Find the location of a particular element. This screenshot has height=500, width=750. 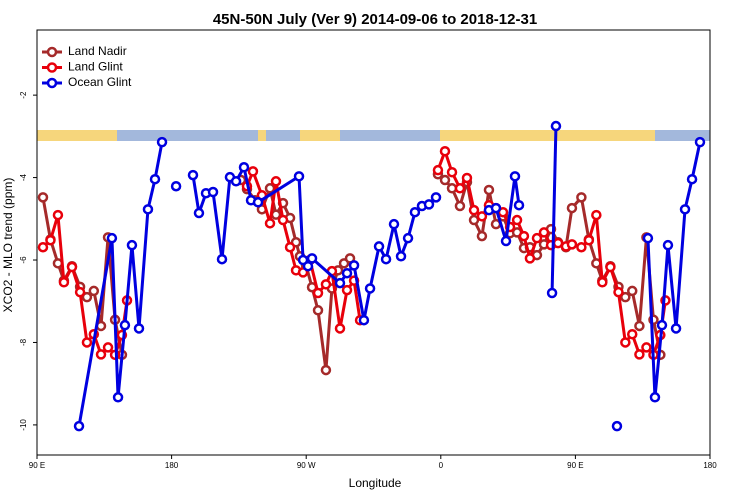

legend-label: Ocean Glint is located at coordinates (100, 82).